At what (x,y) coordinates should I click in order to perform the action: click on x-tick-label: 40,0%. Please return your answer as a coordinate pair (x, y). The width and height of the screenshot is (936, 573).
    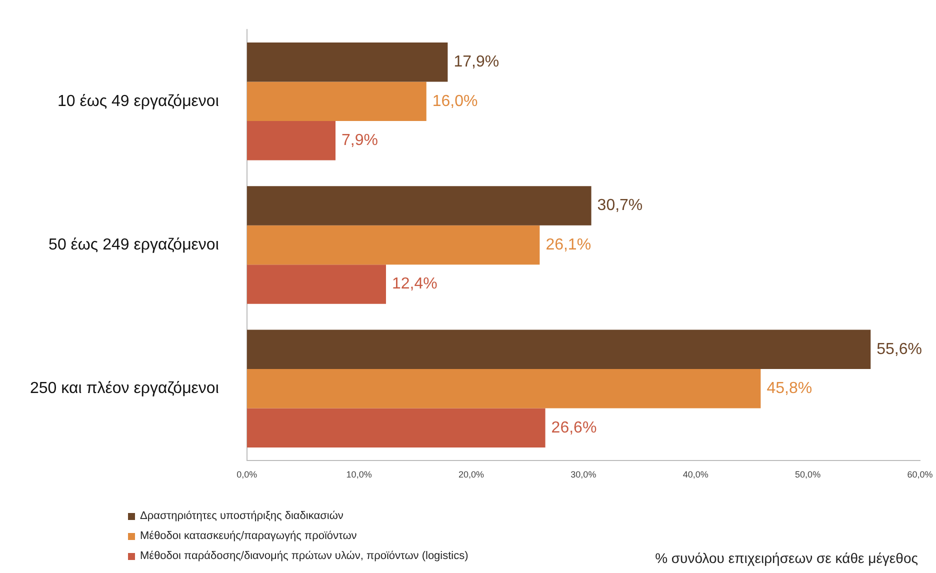
    Looking at the image, I should click on (695, 474).